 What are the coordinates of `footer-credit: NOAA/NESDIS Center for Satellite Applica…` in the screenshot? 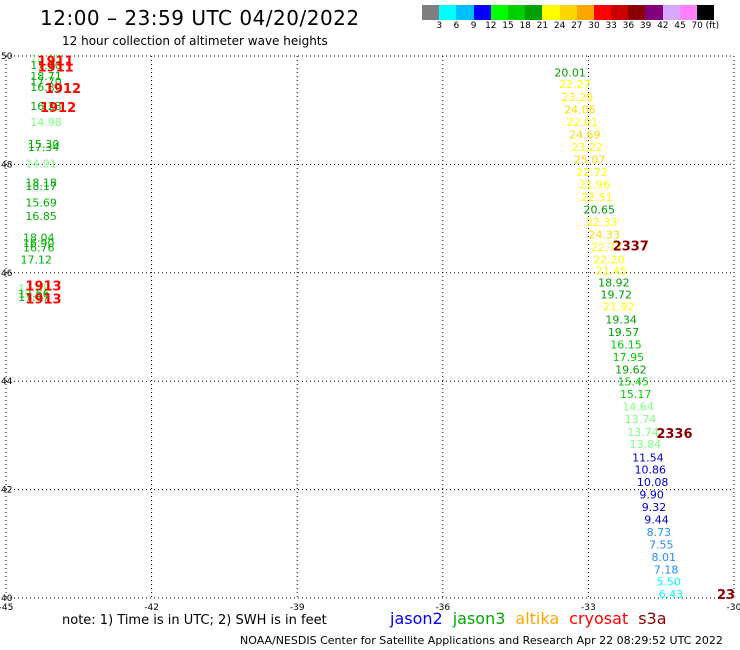 It's located at (481, 640).